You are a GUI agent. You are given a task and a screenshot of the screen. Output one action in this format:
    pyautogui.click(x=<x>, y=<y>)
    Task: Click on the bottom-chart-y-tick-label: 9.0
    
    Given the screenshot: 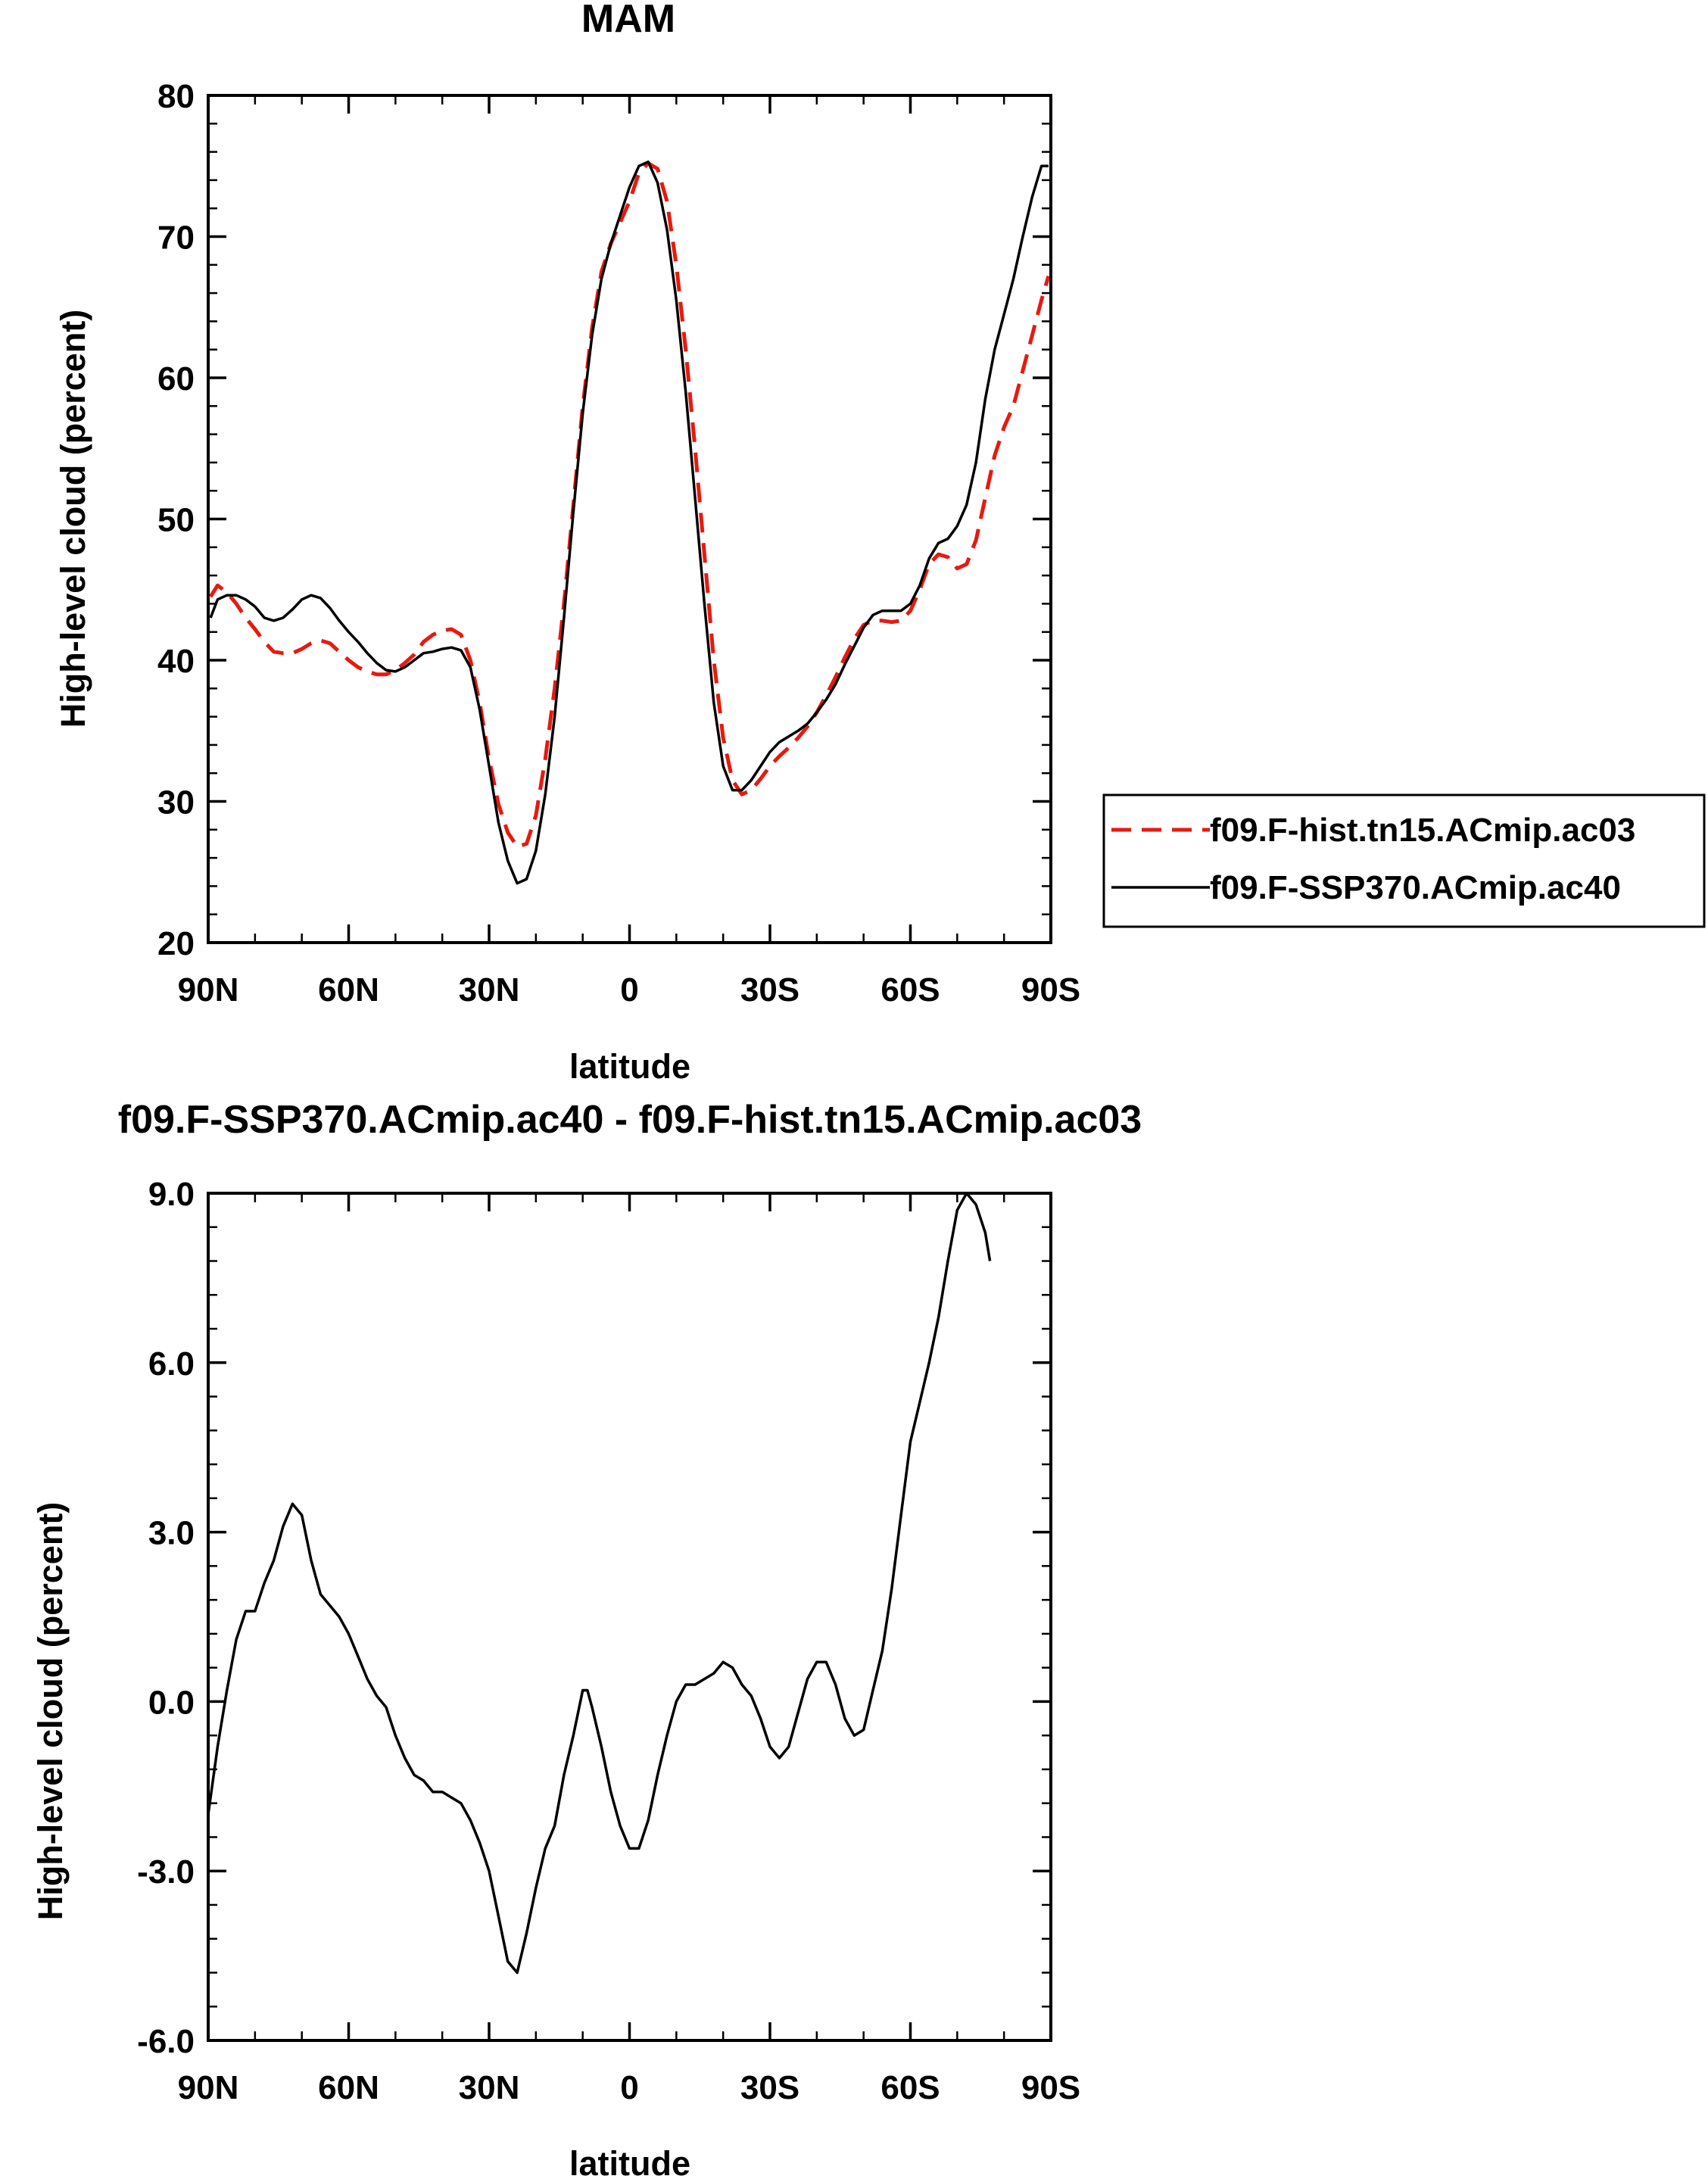 What is the action you would take?
    pyautogui.click(x=171, y=1194)
    